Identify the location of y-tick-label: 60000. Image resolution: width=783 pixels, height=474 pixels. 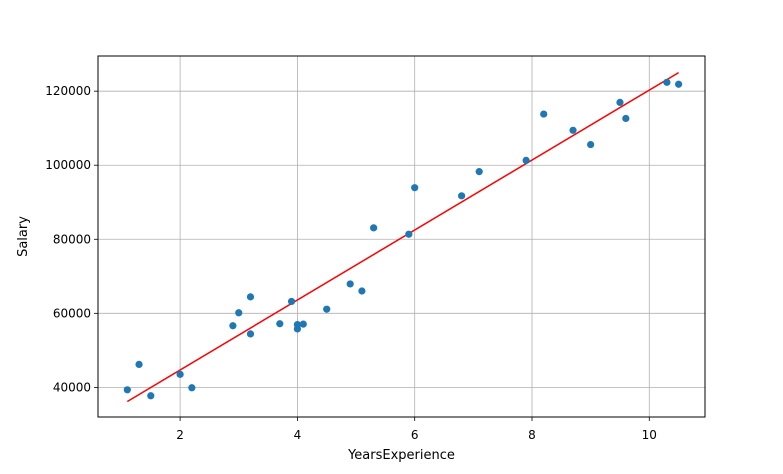
(72, 313).